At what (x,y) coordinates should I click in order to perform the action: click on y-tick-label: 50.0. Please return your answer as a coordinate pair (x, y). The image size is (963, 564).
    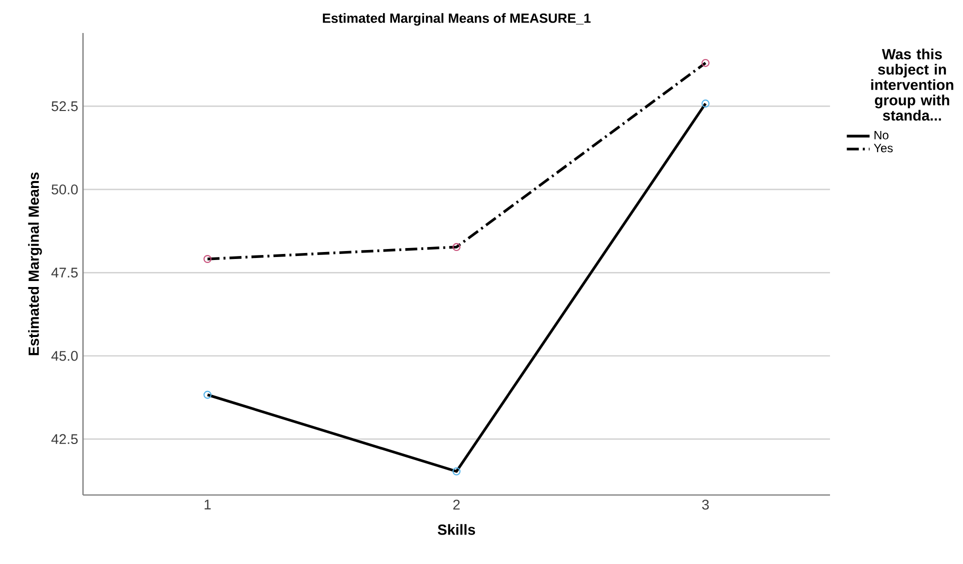
    Looking at the image, I should click on (65, 189).